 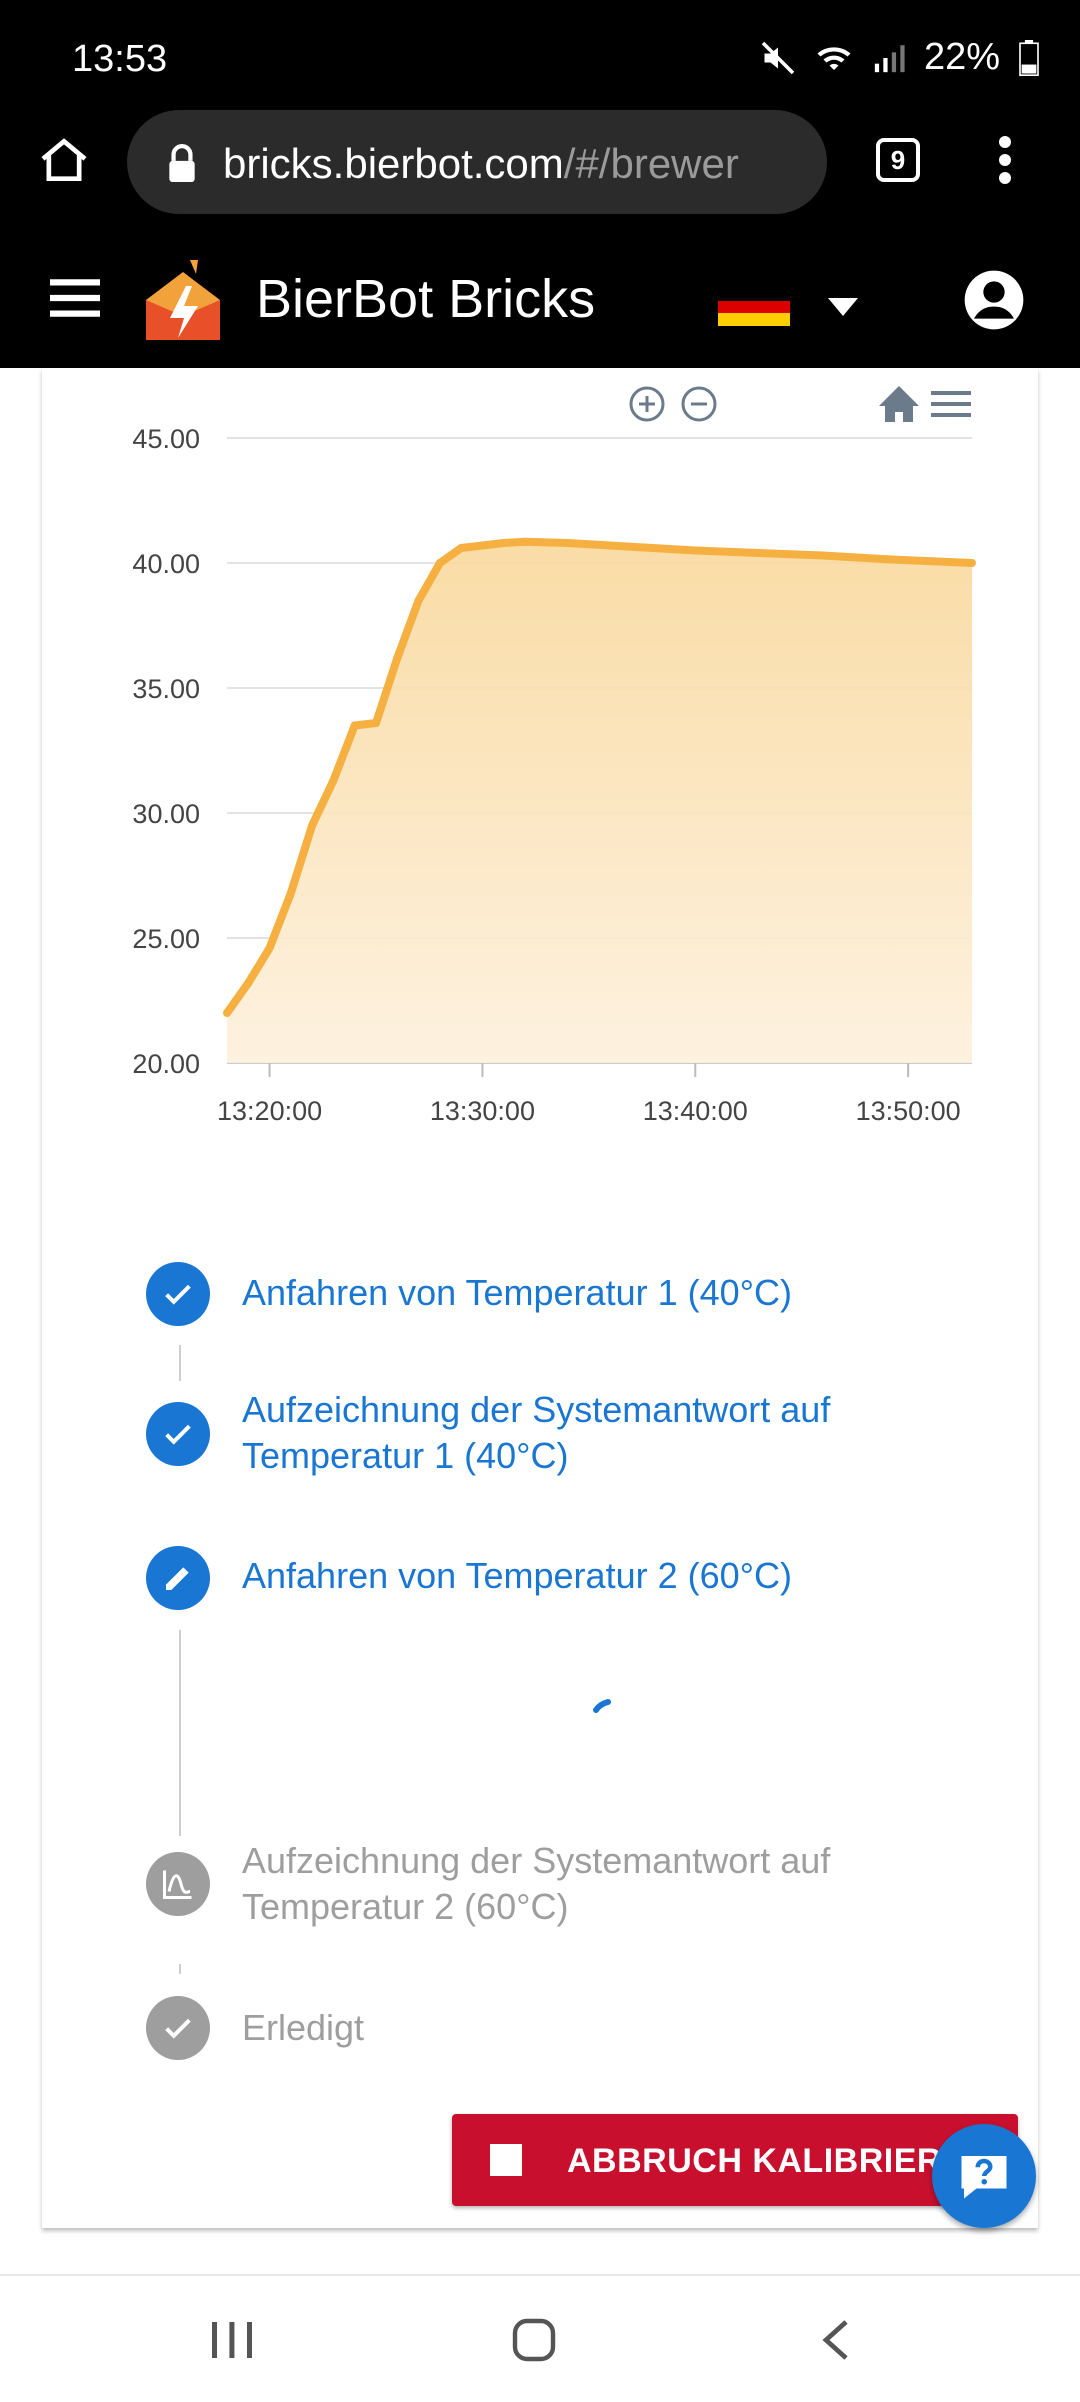 I want to click on wifi-icon, so click(x=834, y=58).